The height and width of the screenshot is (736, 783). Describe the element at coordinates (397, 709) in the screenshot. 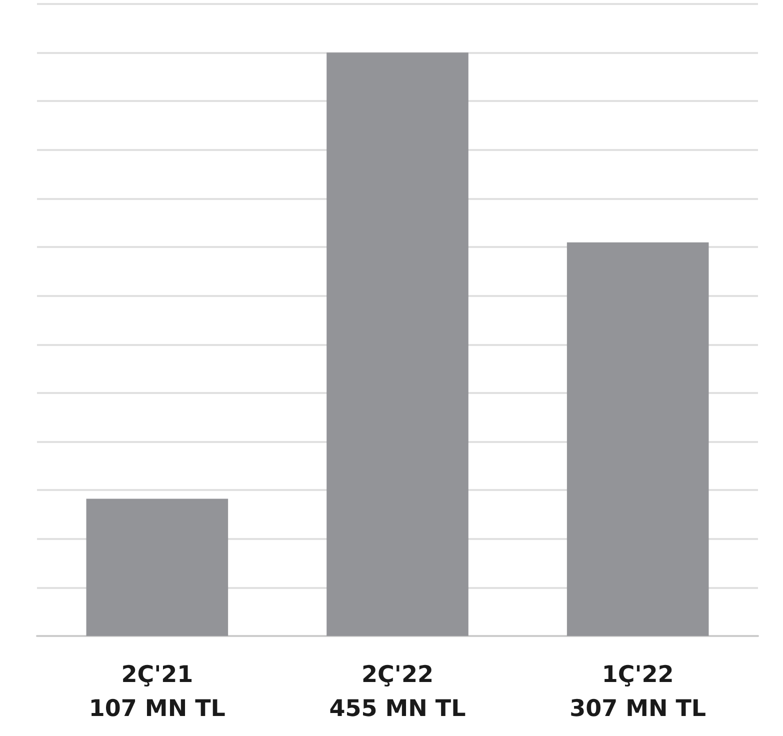

I see `data-label: 455 MN TL` at that location.